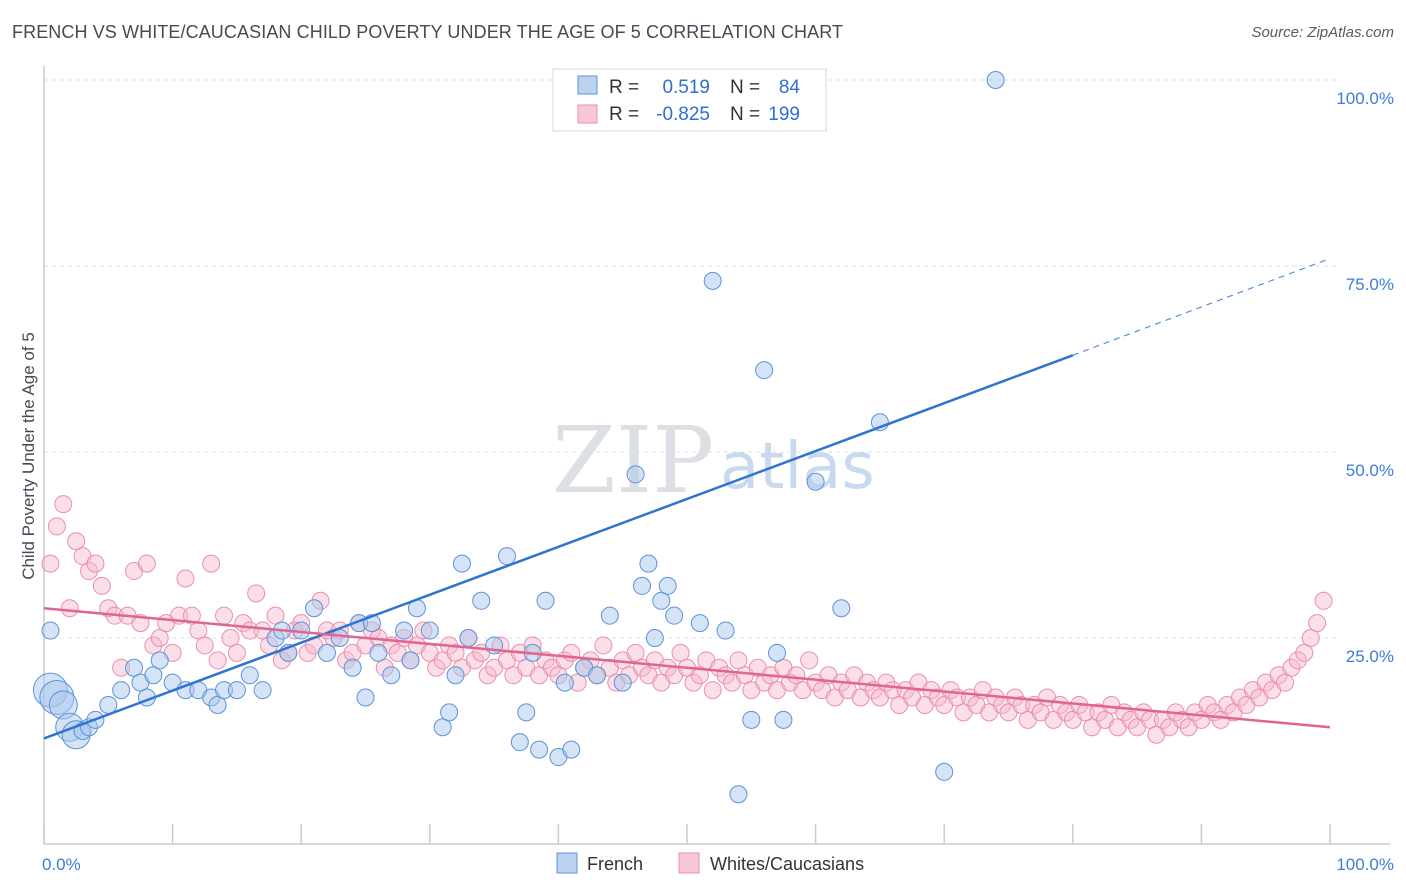 The height and width of the screenshot is (892, 1406). What do you see at coordinates (689, 863) in the screenshot?
I see `bottom-legend-swatch-white` at bounding box center [689, 863].